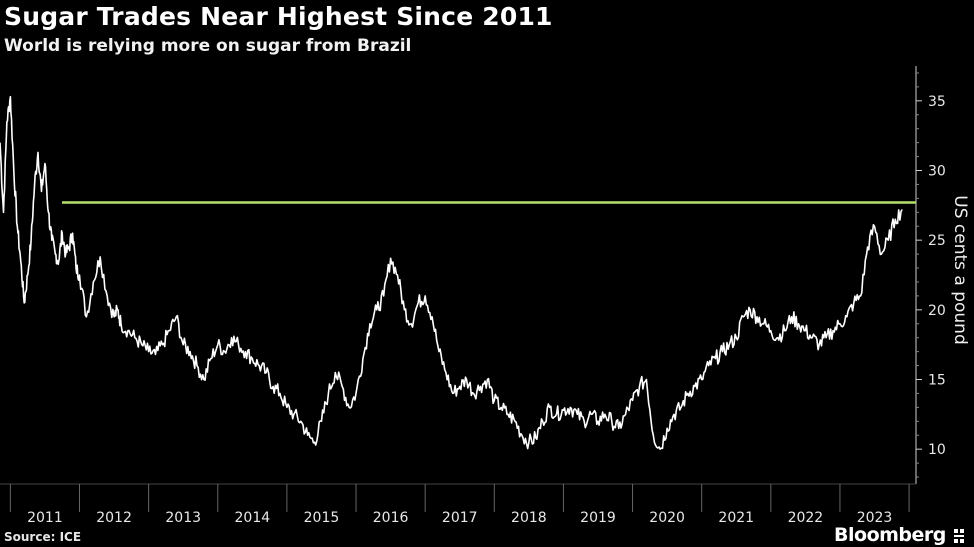 This screenshot has width=974, height=547. Describe the element at coordinates (529, 518) in the screenshot. I see `x-tick-label: 2018` at that location.